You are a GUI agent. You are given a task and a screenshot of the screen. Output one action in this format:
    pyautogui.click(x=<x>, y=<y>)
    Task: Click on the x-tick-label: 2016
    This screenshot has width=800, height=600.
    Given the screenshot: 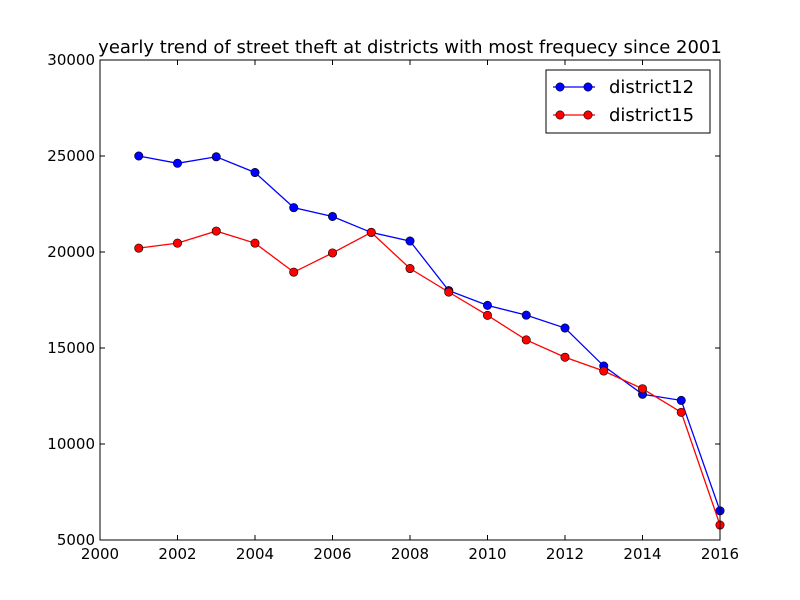 What is the action you would take?
    pyautogui.click(x=720, y=554)
    